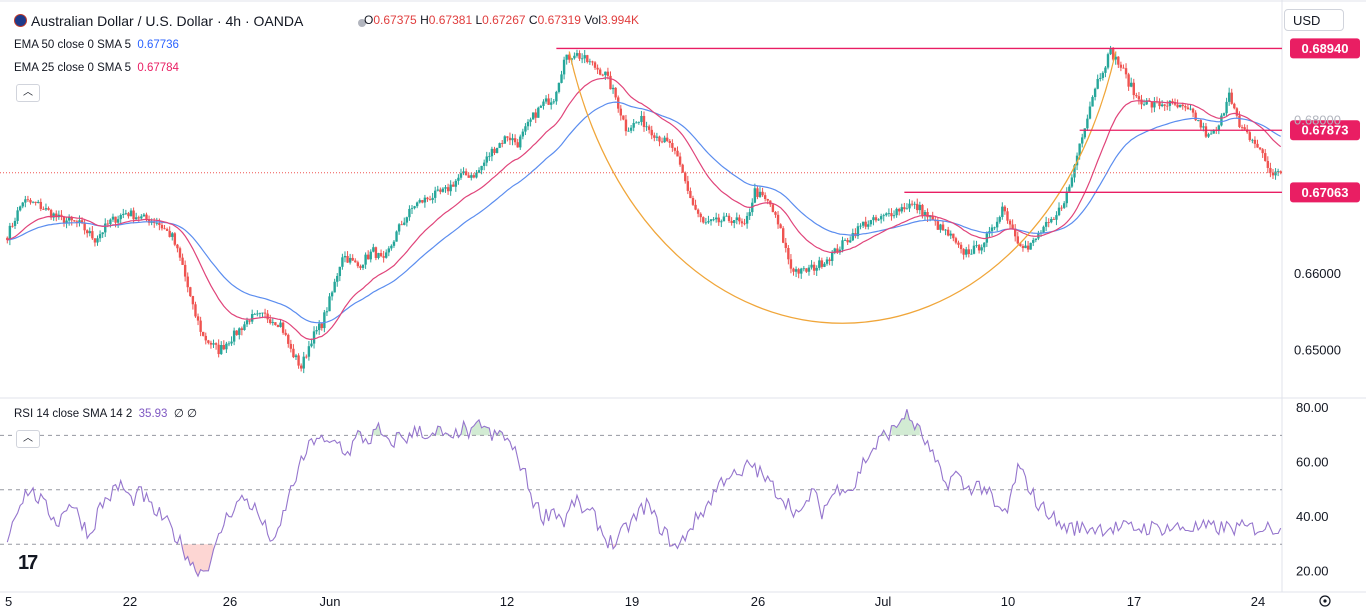  What do you see at coordinates (1312, 570) in the screenshot?
I see `rsi-axis-label: 20.00` at bounding box center [1312, 570].